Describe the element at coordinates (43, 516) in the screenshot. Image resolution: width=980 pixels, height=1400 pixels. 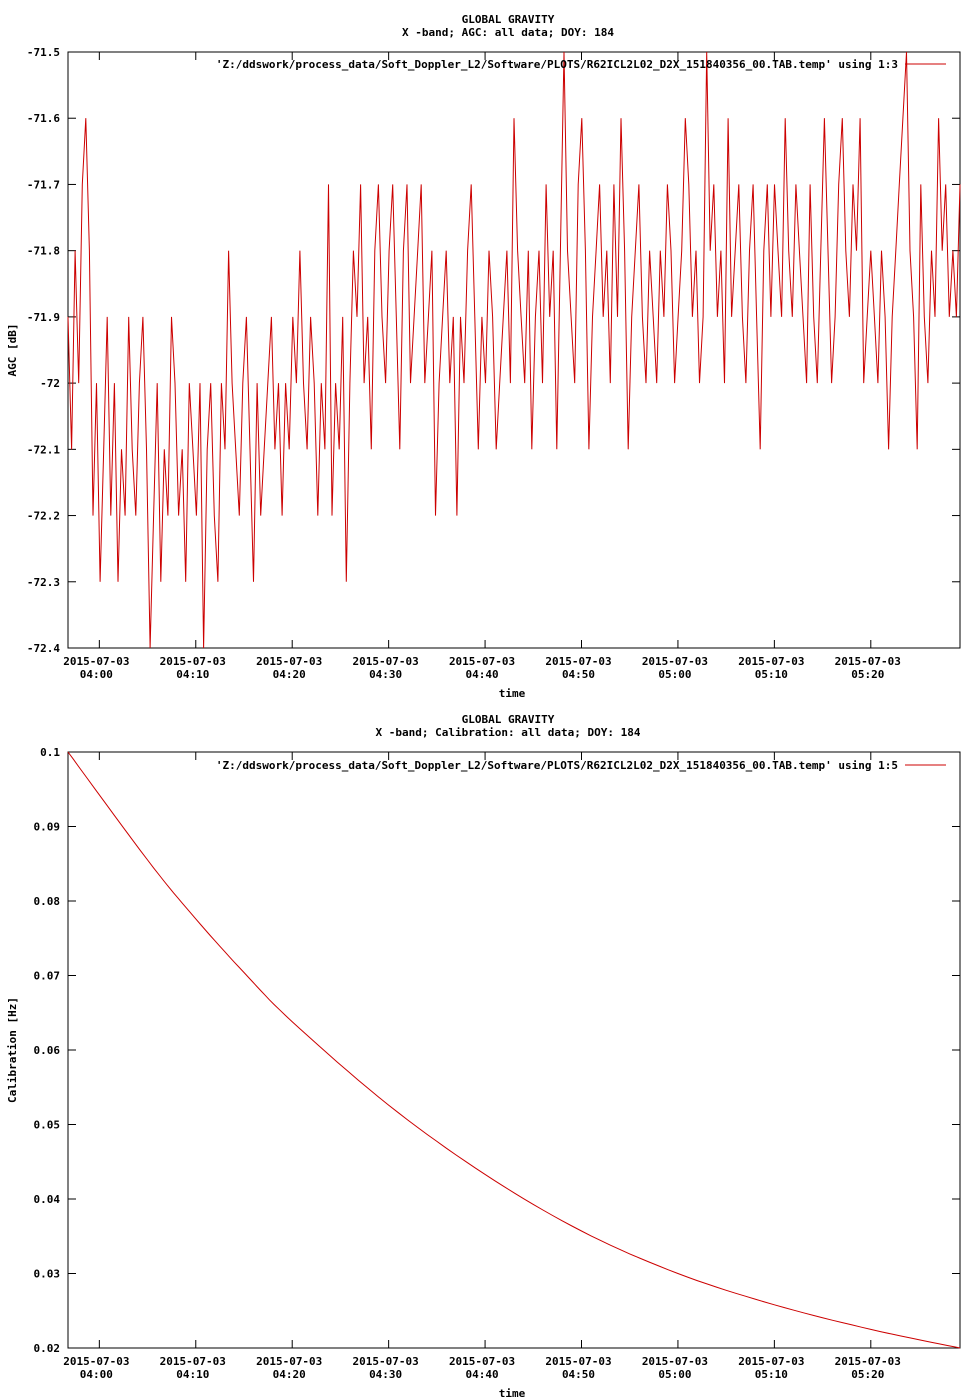
I see `y-tick-label: -72.2` at that location.